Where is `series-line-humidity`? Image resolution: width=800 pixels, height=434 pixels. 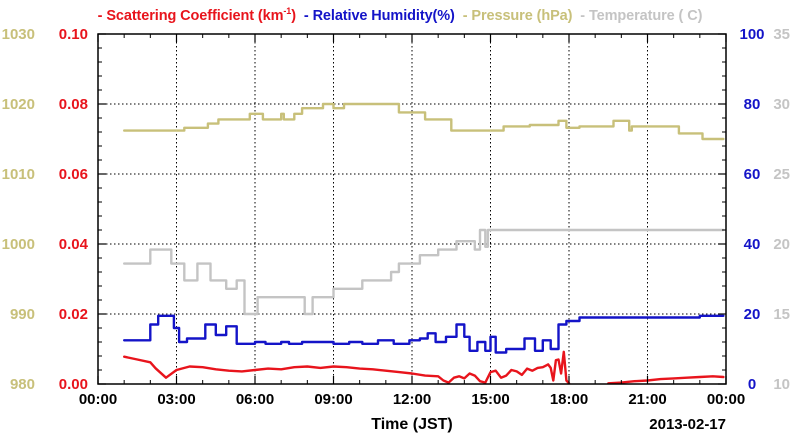 series-line-humidity is located at coordinates (423, 334).